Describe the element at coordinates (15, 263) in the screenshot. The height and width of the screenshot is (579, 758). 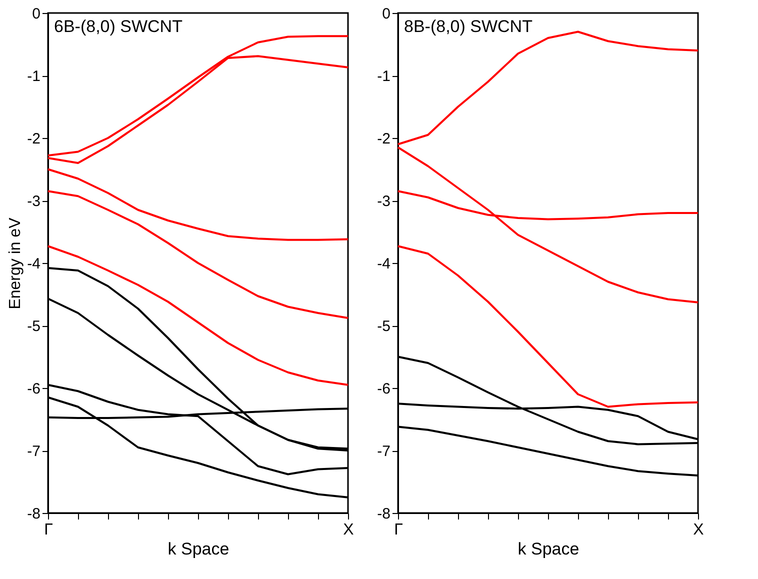
I see `y-axis-title: Energy in eV` at that location.